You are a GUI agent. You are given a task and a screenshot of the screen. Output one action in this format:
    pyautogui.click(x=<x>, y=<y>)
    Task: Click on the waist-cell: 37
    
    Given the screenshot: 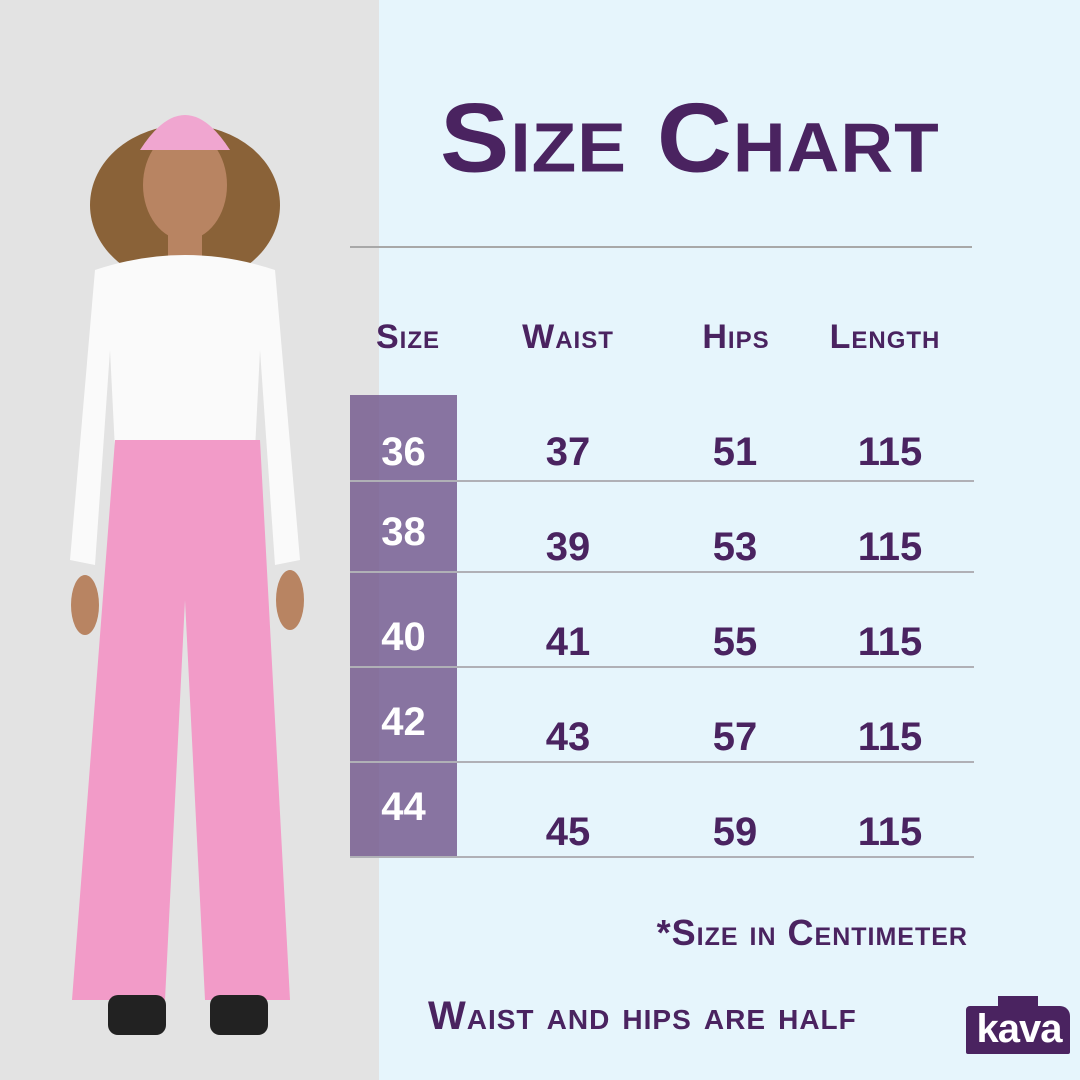 What is the action you would take?
    pyautogui.click(x=568, y=452)
    